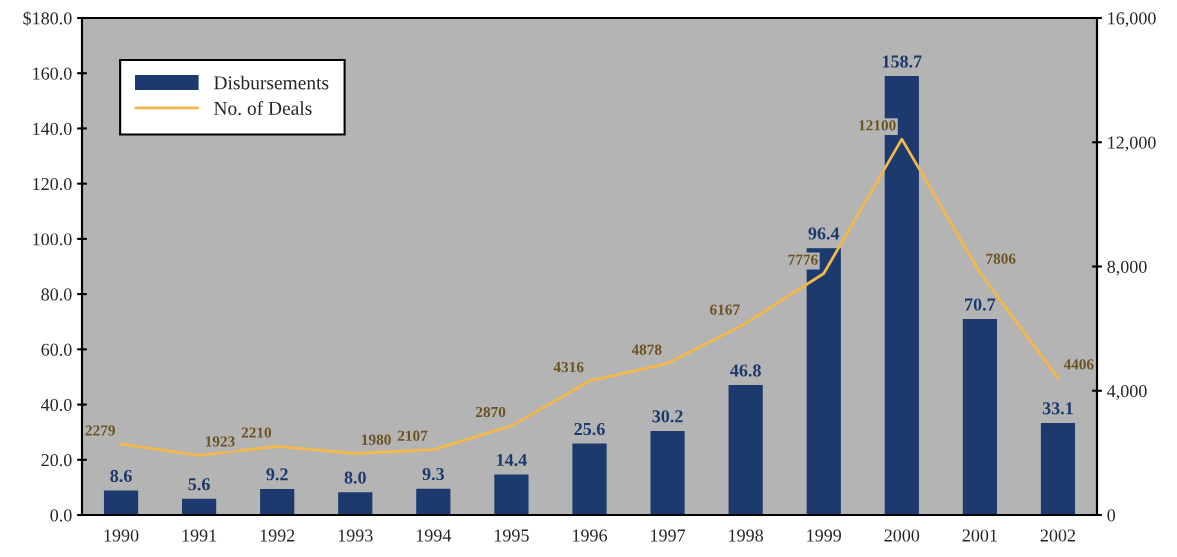  Describe the element at coordinates (1001, 258) in the screenshot. I see `data-label: 7806` at that location.